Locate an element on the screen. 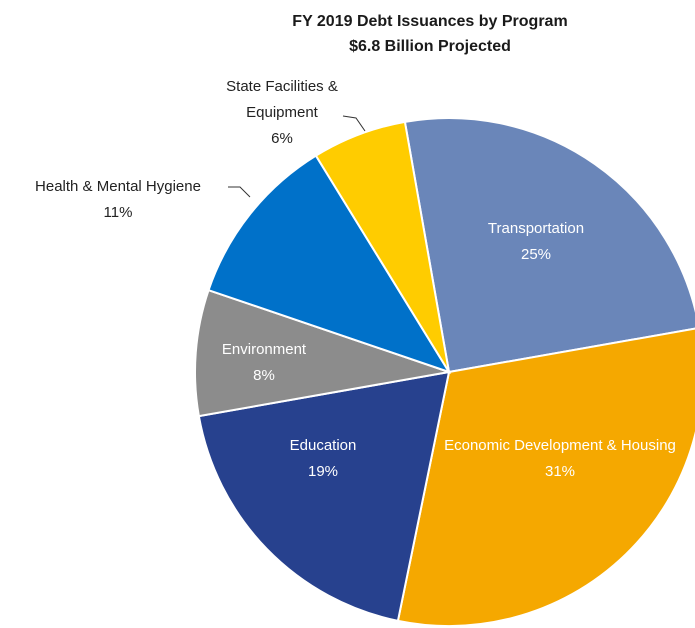 This screenshot has height=628, width=695. value-label: 19% is located at coordinates (323, 471).